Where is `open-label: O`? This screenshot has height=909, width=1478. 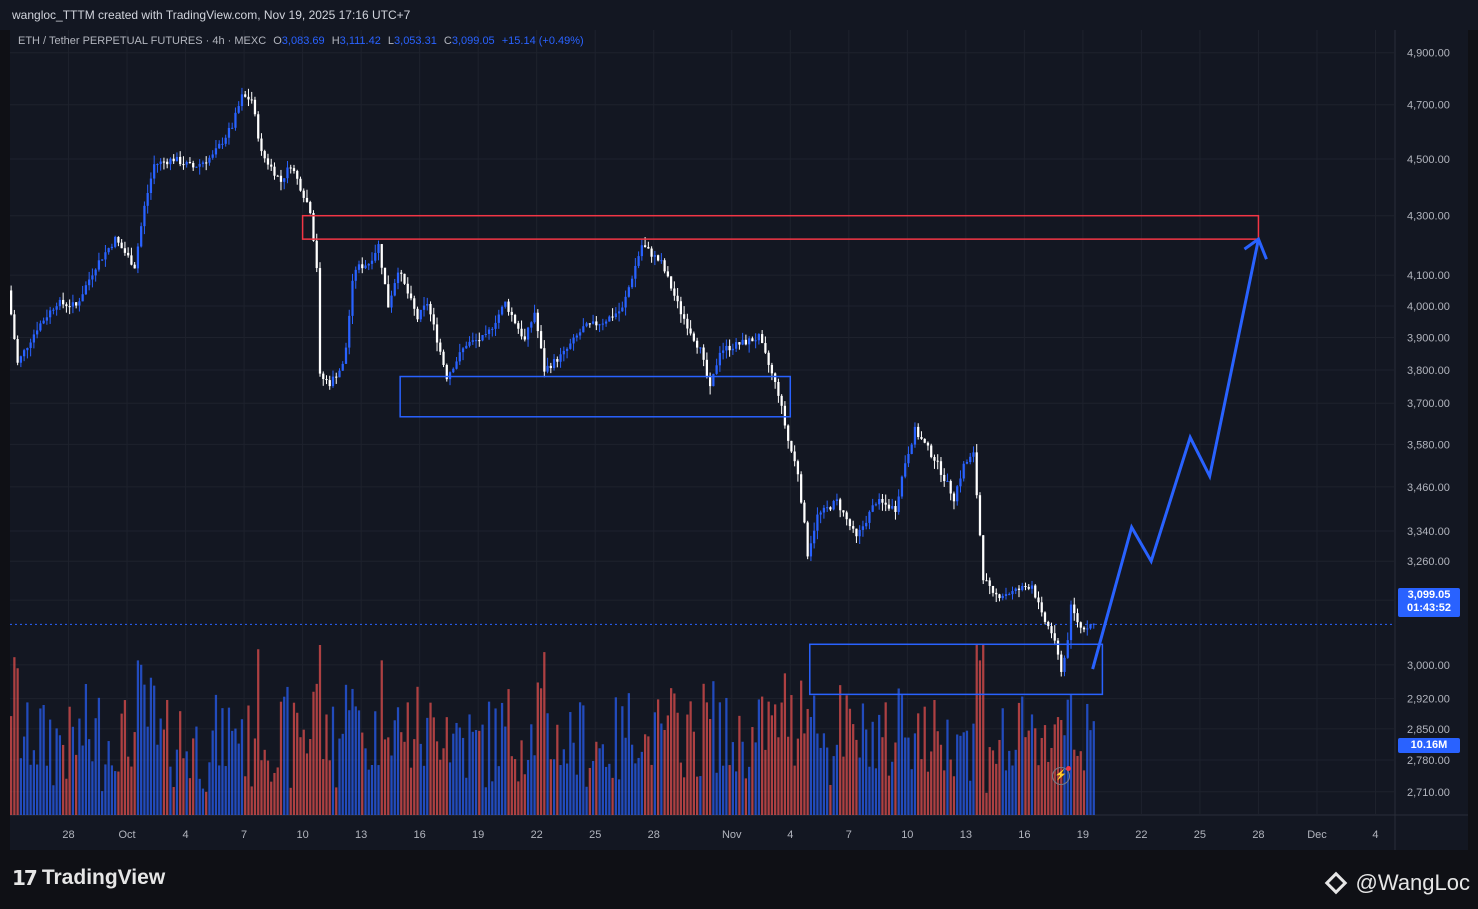
open-label: O is located at coordinates (277, 41).